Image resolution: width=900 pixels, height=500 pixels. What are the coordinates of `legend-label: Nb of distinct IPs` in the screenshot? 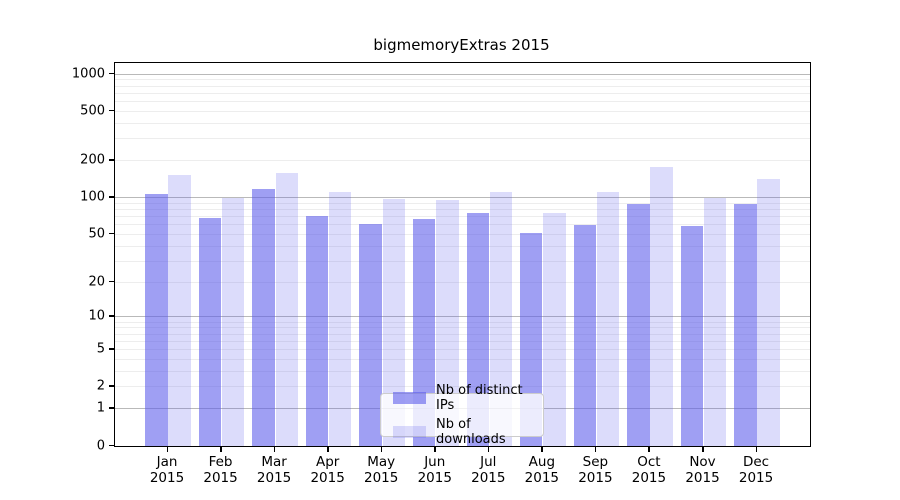 It's located at (479, 398).